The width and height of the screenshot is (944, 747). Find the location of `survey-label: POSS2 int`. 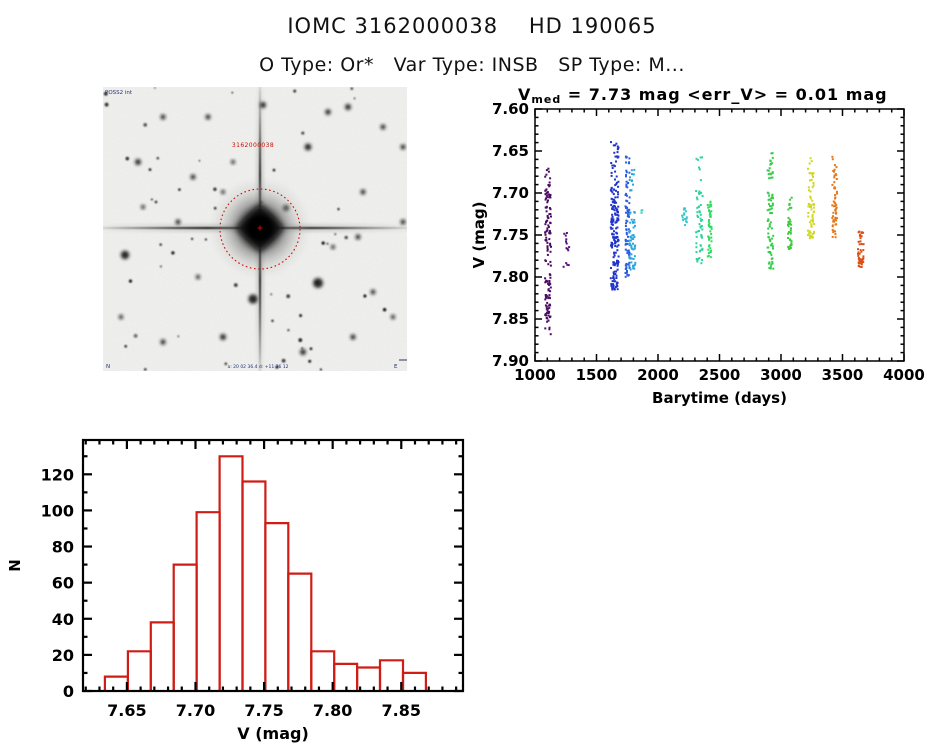

survey-label: POSS2 int is located at coordinates (119, 93).